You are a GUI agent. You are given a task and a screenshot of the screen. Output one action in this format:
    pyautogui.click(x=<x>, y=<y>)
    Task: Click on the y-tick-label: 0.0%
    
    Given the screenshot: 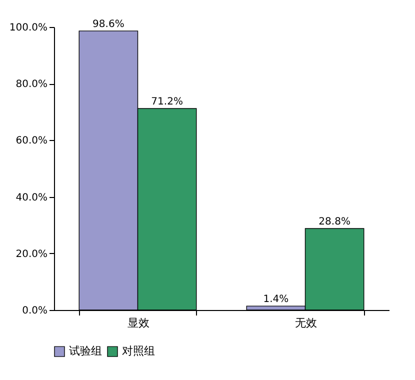 What is the action you would take?
    pyautogui.click(x=35, y=311)
    